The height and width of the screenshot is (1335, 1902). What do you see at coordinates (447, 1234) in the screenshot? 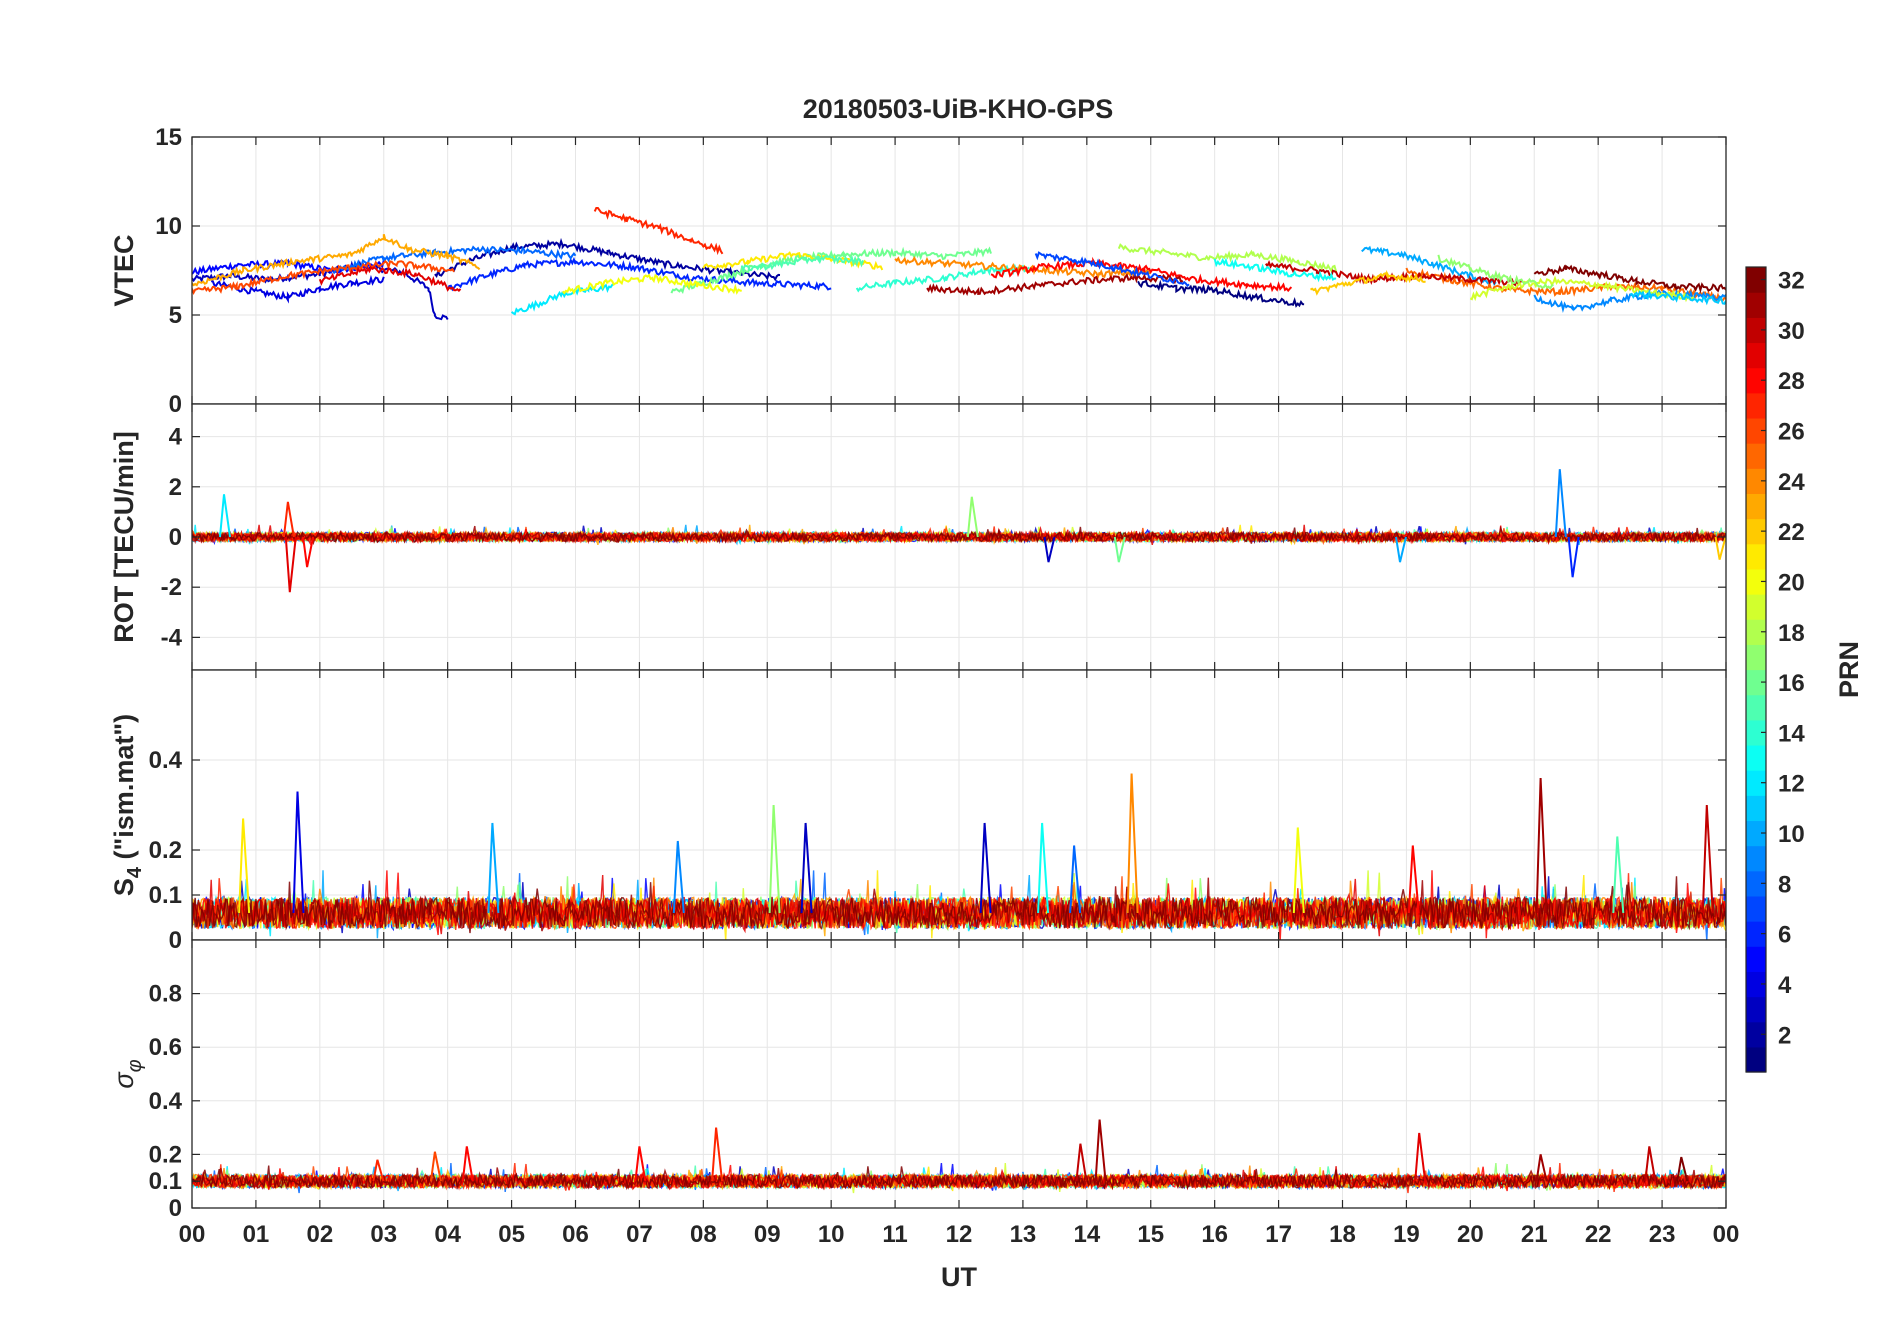
I see `x-tick-label: 04` at bounding box center [447, 1234].